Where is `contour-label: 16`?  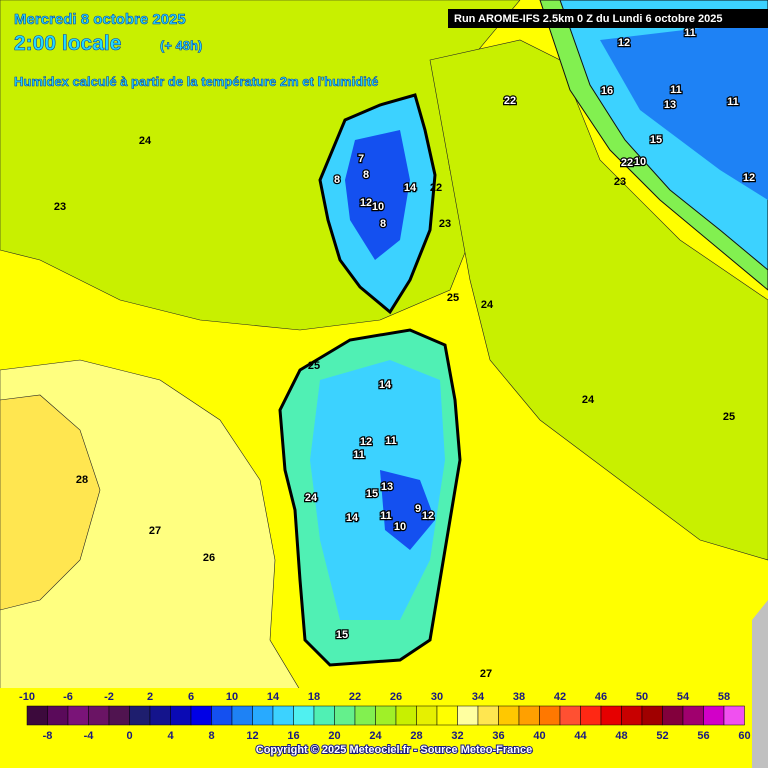 contour-label: 16 is located at coordinates (607, 91).